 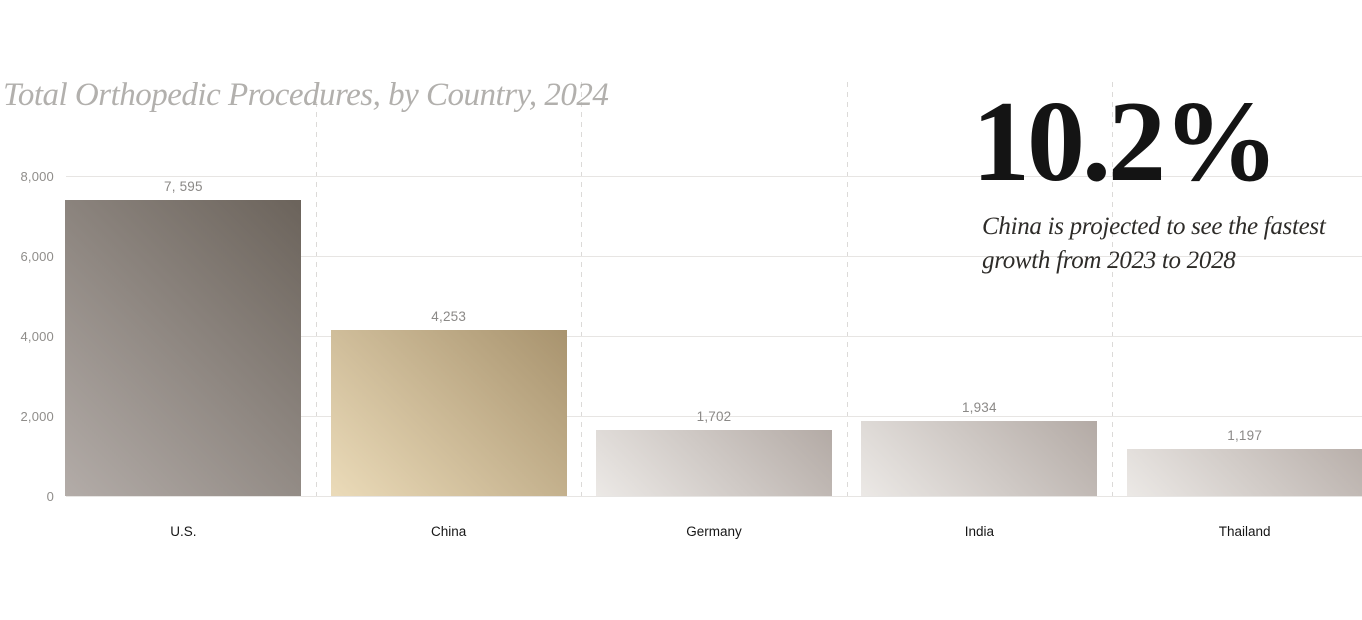 What do you see at coordinates (1244, 472) in the screenshot?
I see `bar-thailand` at bounding box center [1244, 472].